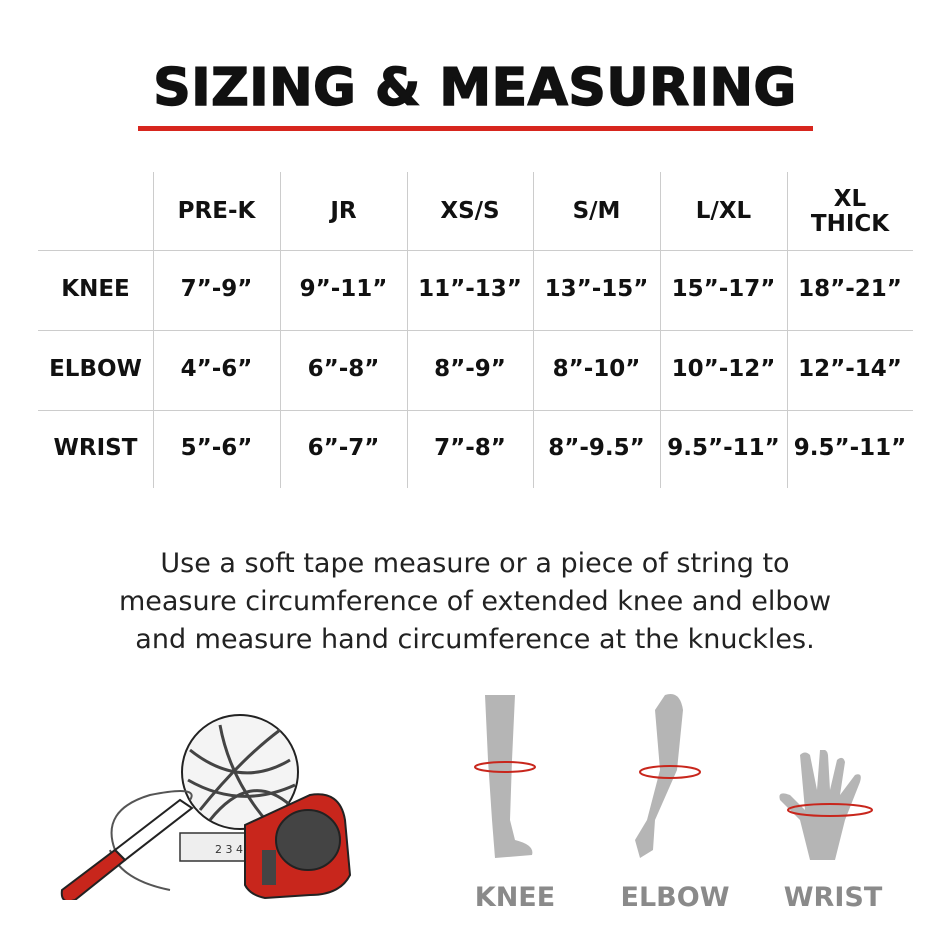 This screenshot has width=950, height=950. Describe the element at coordinates (470, 211) in the screenshot. I see `column-header: XS/S` at that location.